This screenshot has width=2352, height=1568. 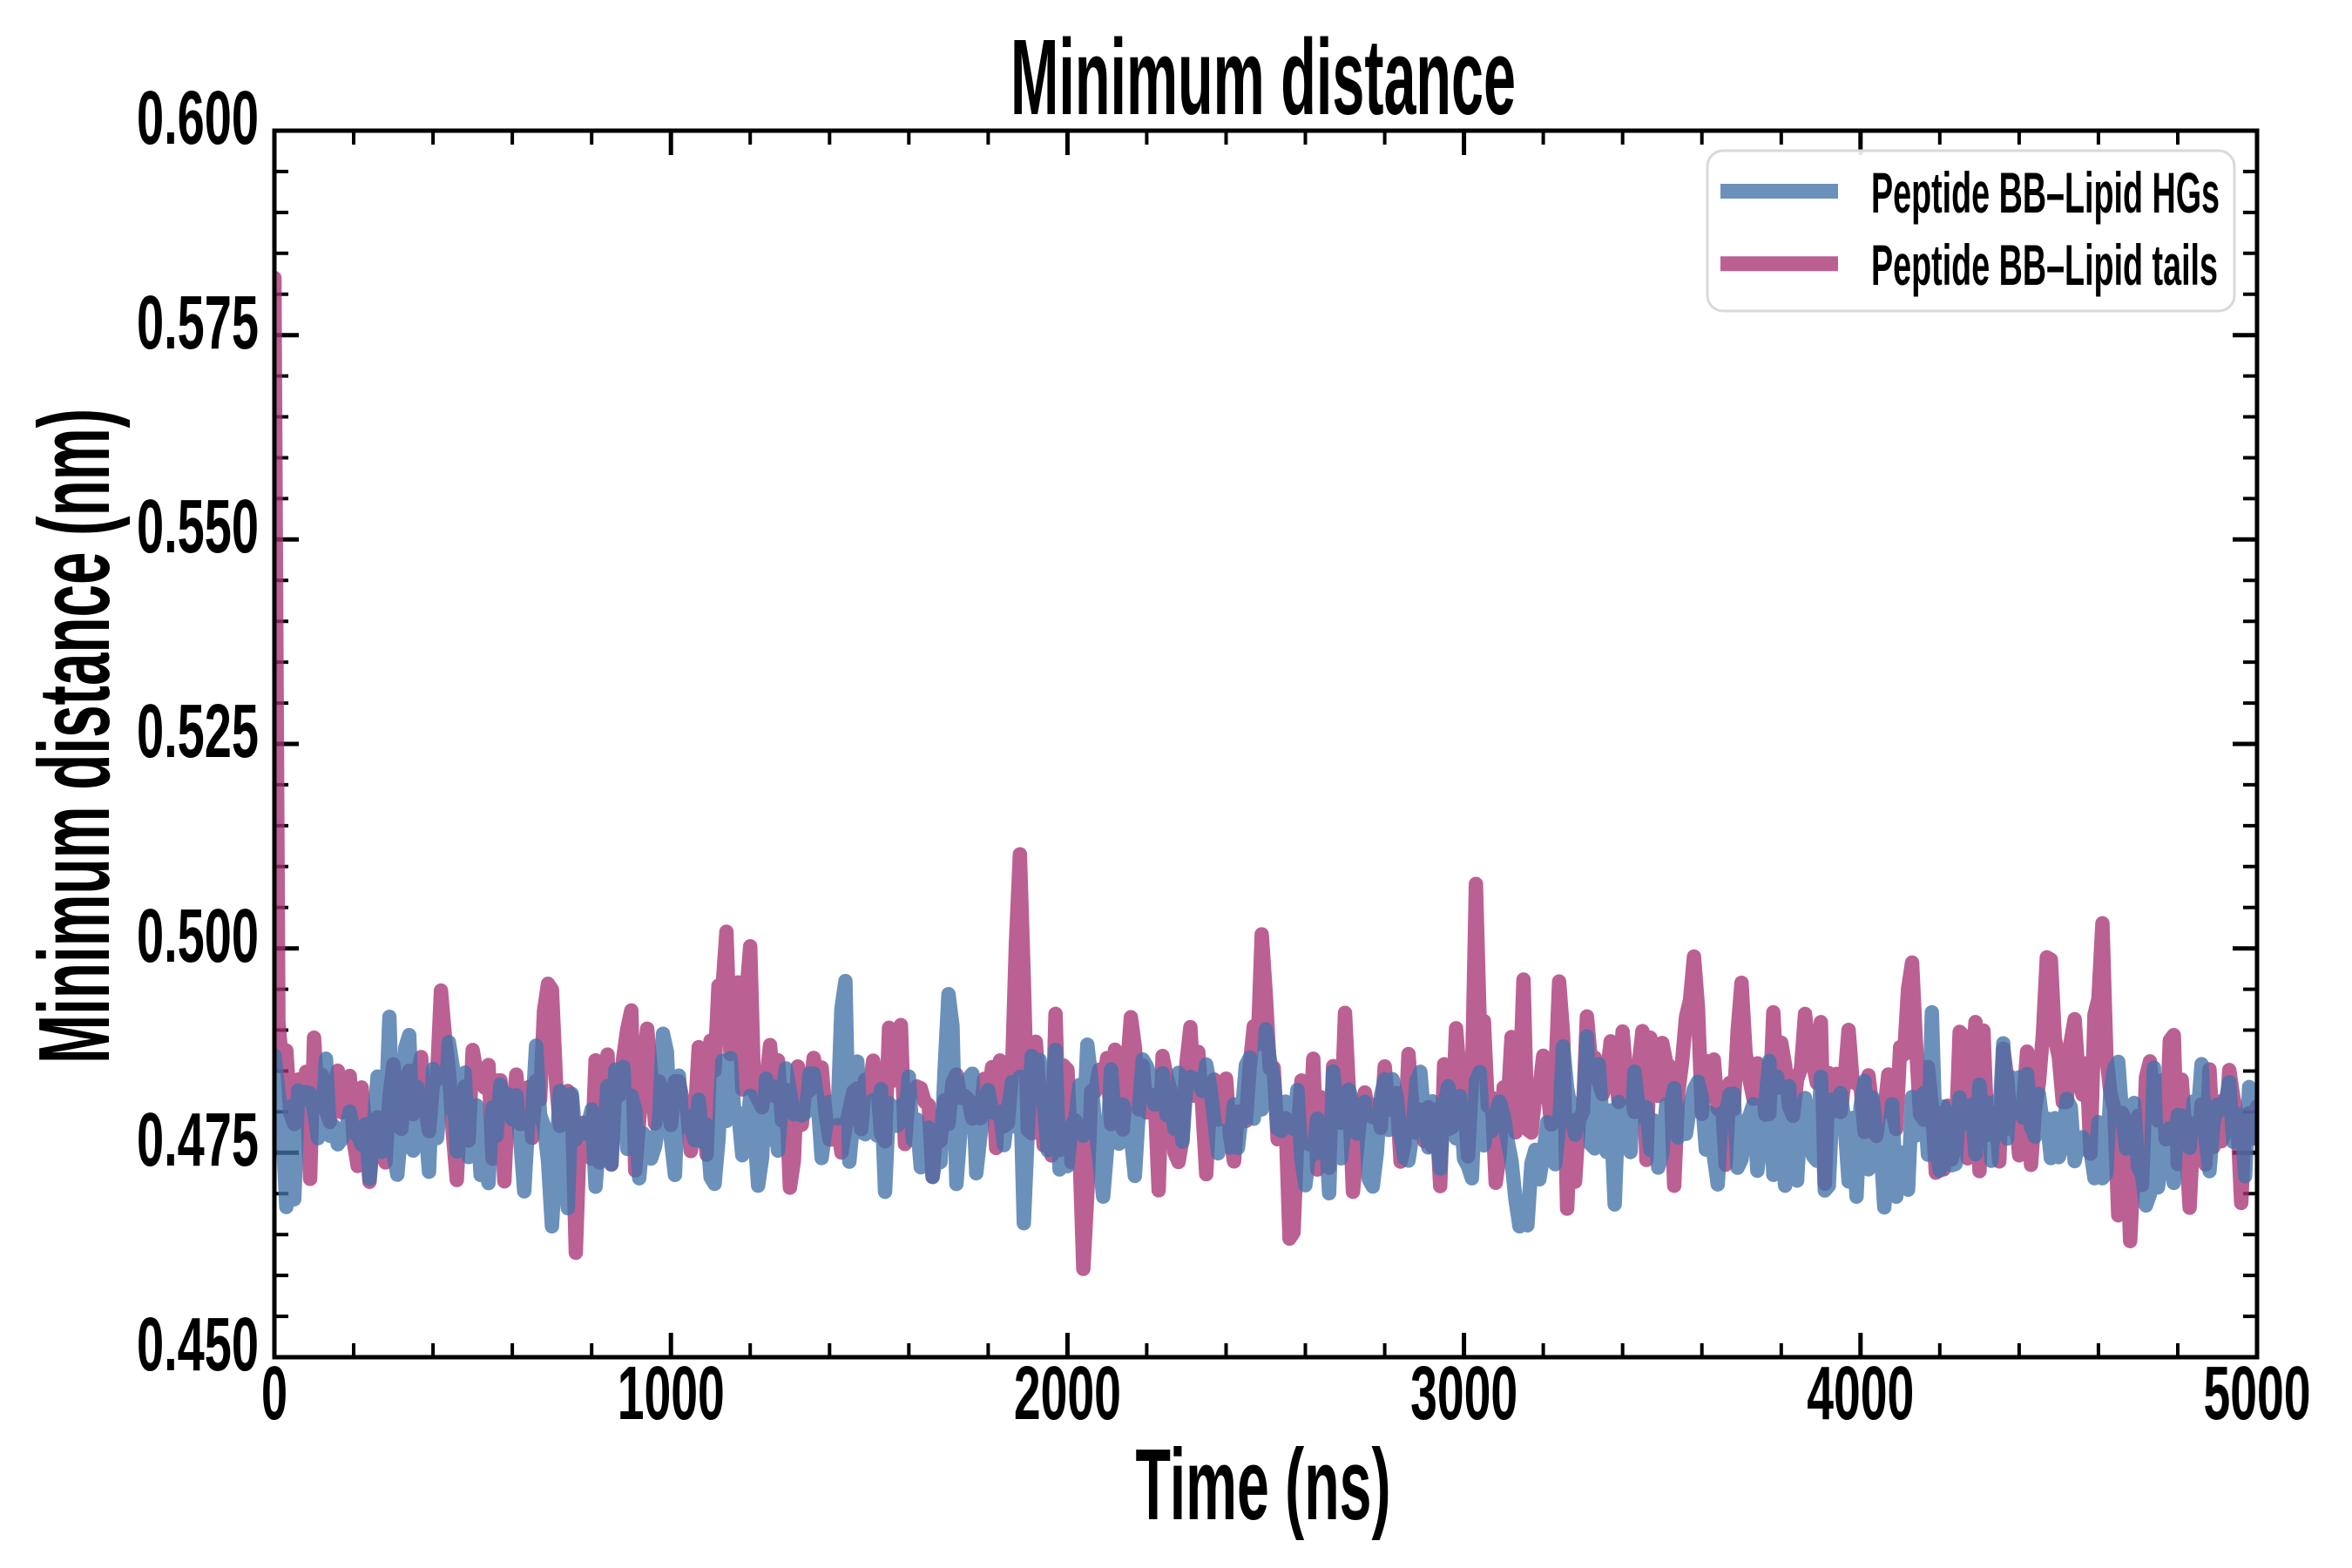 What do you see at coordinates (2257, 1393) in the screenshot?
I see `svg-text: 5000` at bounding box center [2257, 1393].